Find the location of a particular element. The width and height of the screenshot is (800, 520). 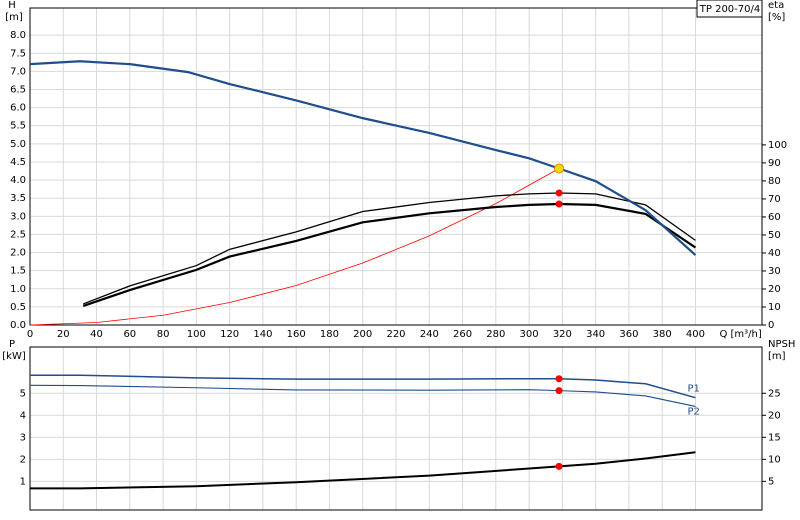

curve-label: P1 is located at coordinates (693, 389).